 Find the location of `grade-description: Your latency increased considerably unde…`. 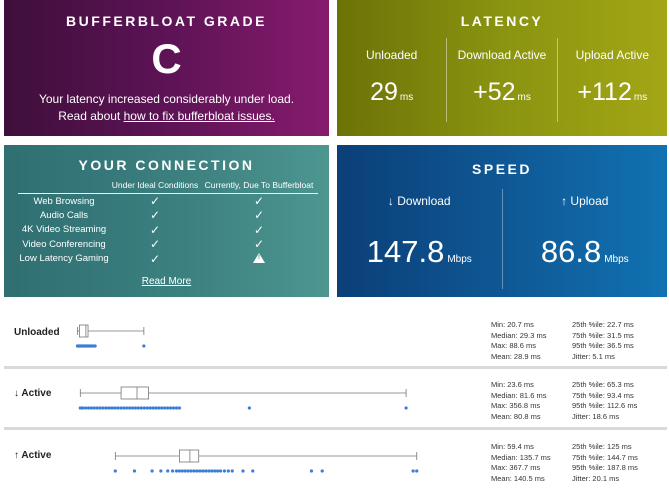

grade-description: Your latency increased considerably unde… is located at coordinates (166, 99).